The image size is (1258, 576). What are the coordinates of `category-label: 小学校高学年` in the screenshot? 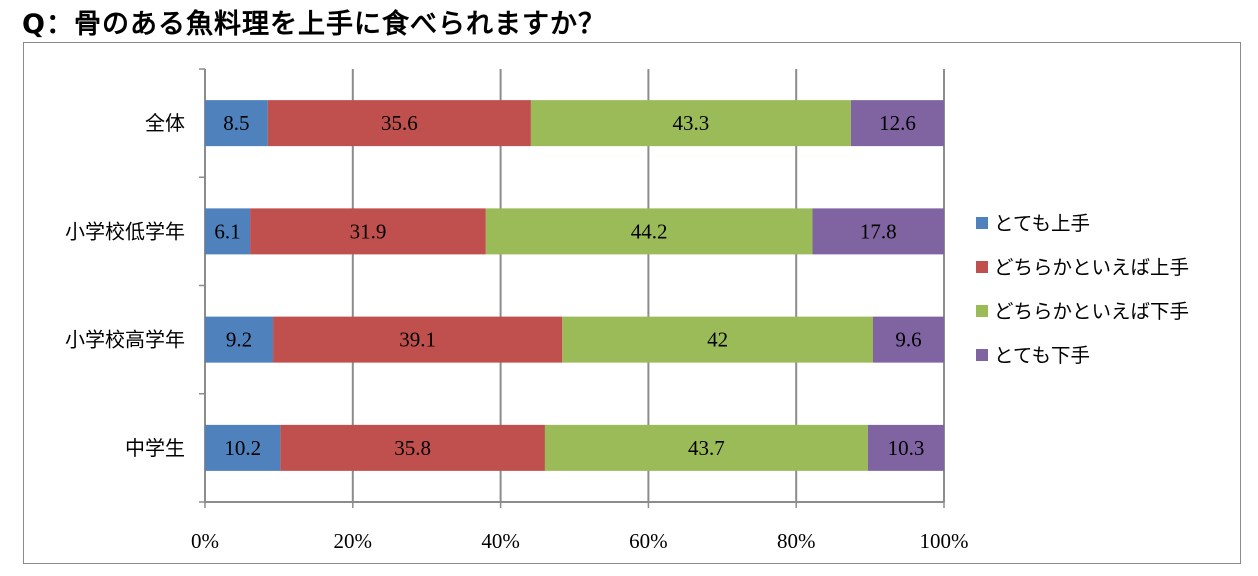 It's located at (125, 340).